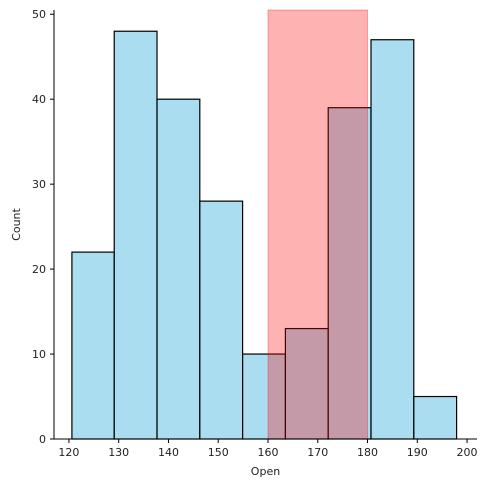 Image resolution: width=490 pixels, height=490 pixels. I want to click on x-tick-label-150: 150, so click(218, 452).